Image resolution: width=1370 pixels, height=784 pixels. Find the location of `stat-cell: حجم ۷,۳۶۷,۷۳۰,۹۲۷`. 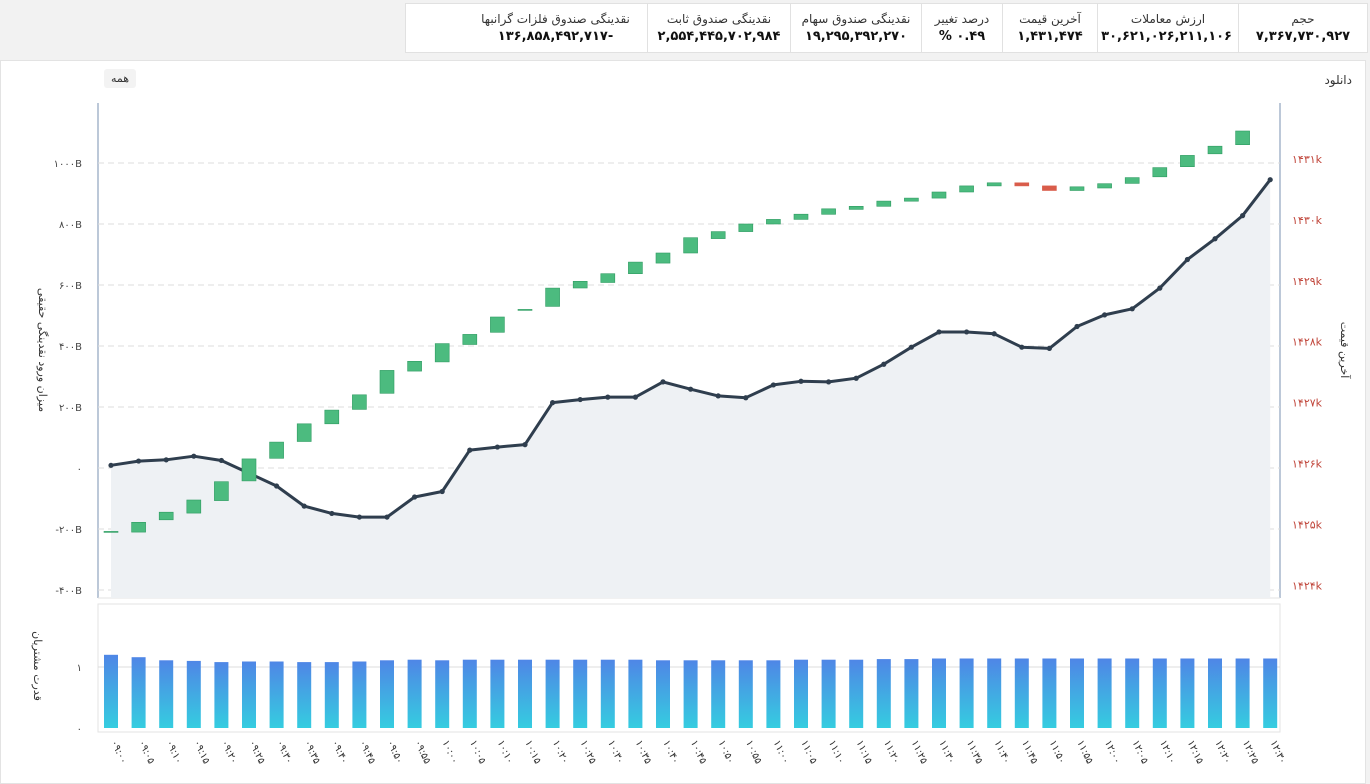

stat-cell: حجم ۷,۳۶۷,۷۳۰,۹۲۷ is located at coordinates (1302, 28).